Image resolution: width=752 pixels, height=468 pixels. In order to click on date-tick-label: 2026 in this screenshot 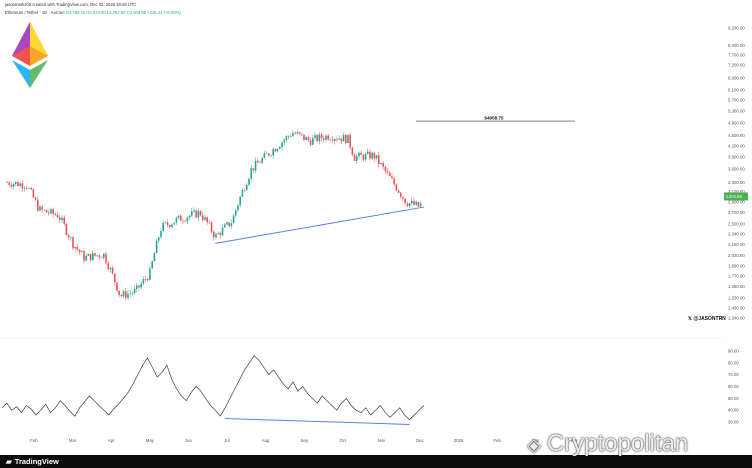, I will do `click(459, 440)`.